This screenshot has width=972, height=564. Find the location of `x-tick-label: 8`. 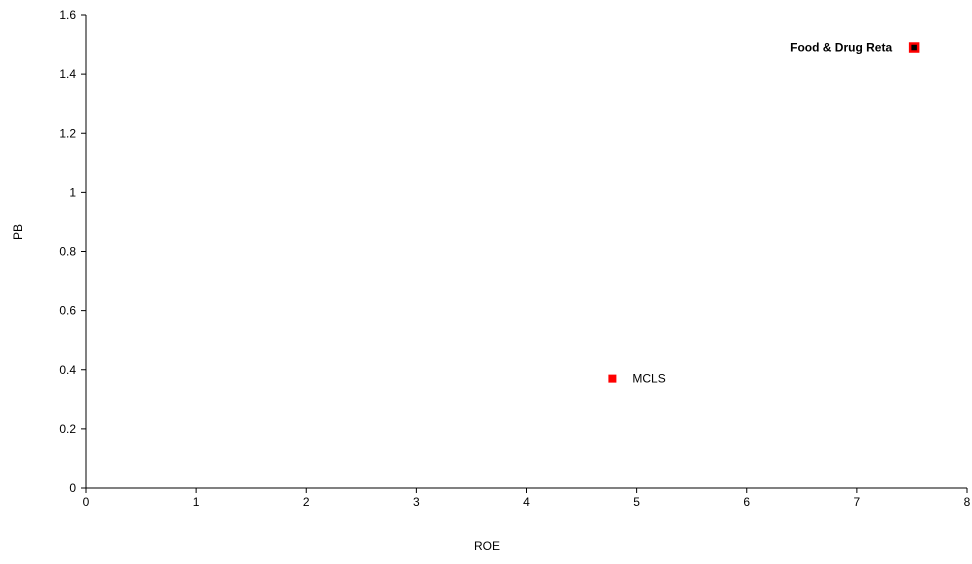

x-tick-label: 8 is located at coordinates (967, 502).